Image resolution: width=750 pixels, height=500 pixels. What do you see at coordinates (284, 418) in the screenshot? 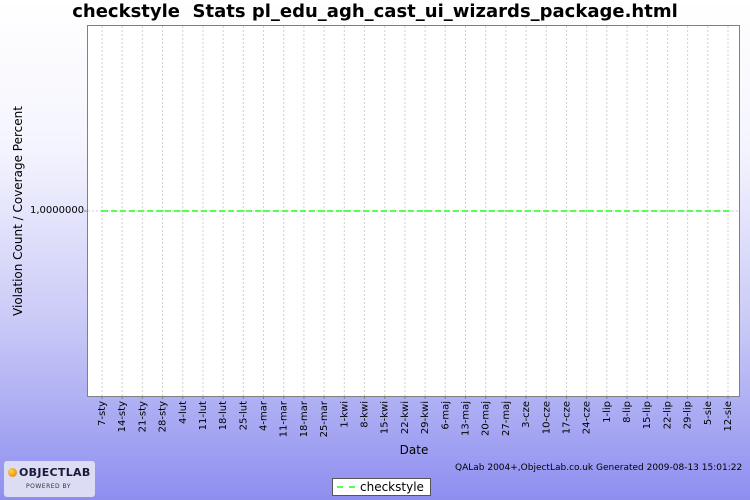
I see `x-tick-label: 11-mar` at bounding box center [284, 418].